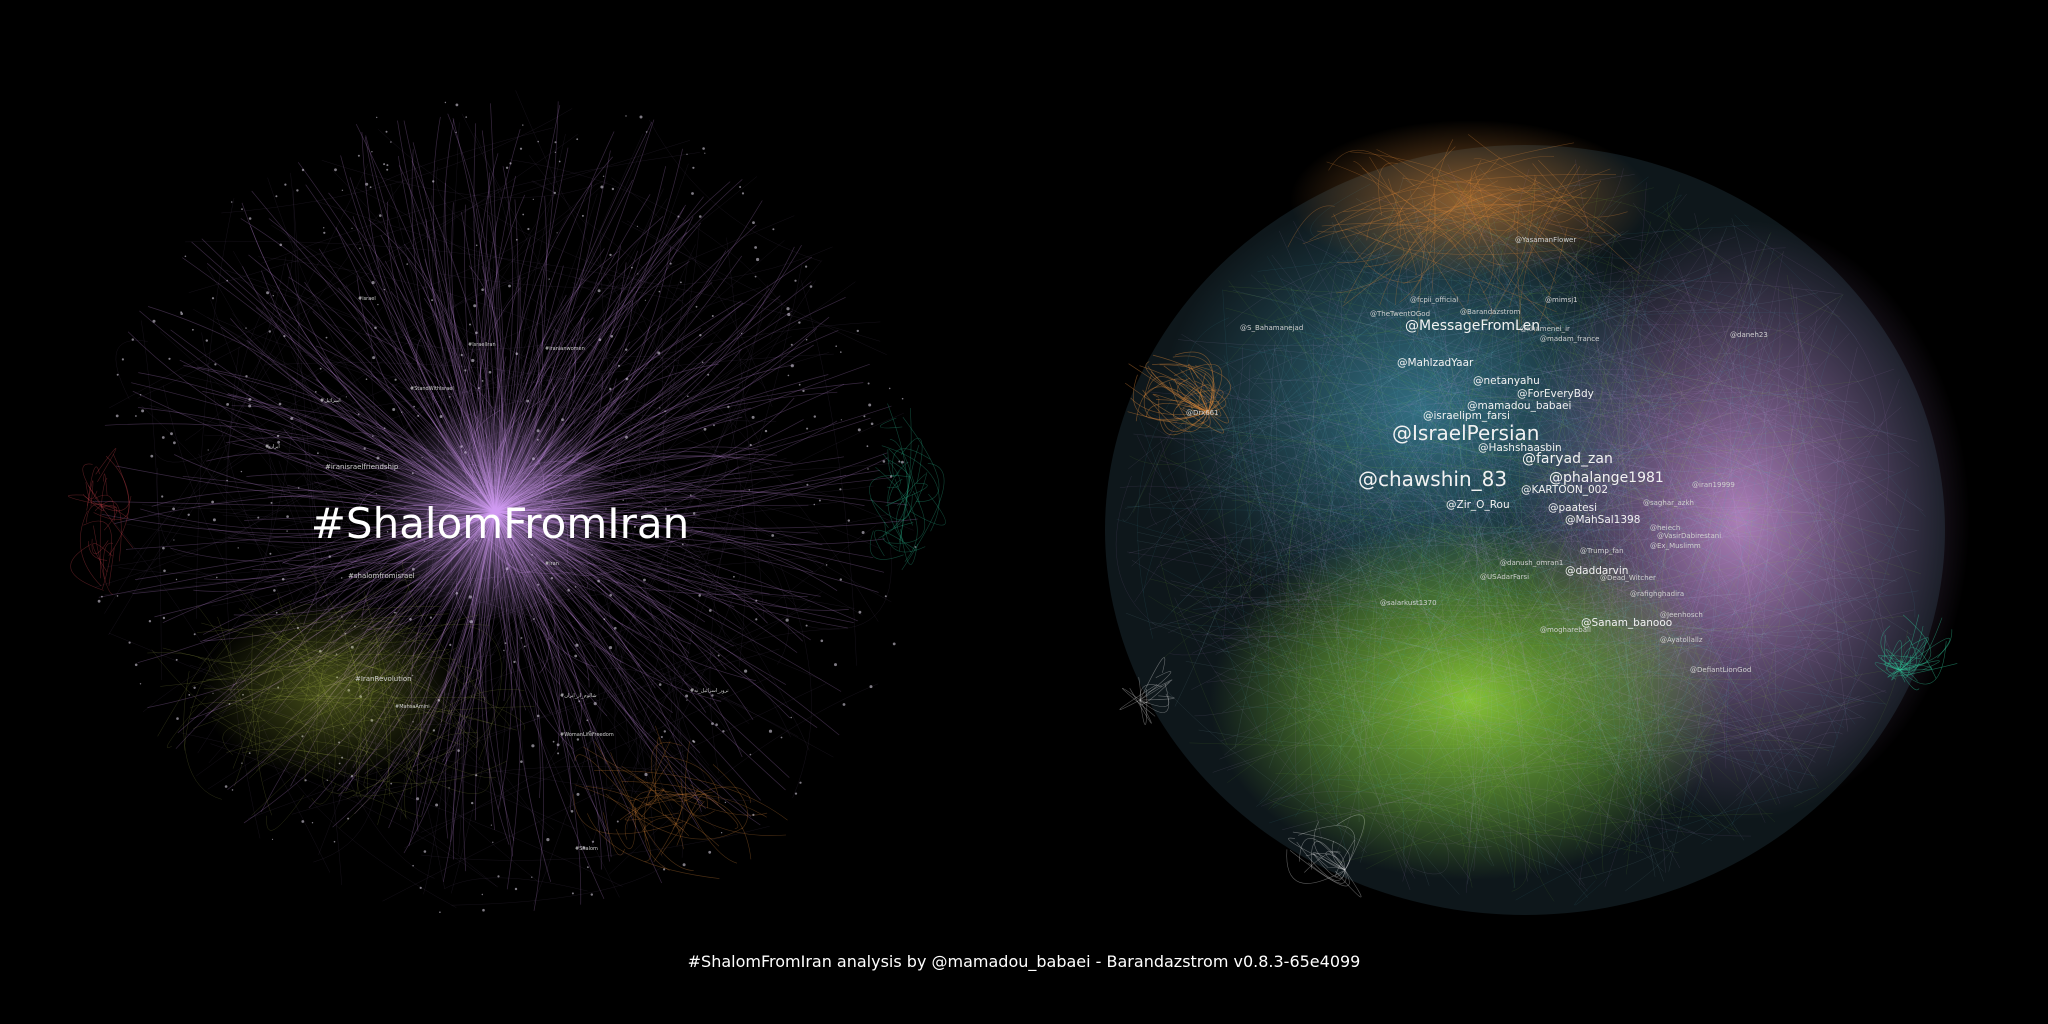  Describe the element at coordinates (578, 696) in the screenshot. I see `hashtag-label: #شالوم_از_ایران` at that location.